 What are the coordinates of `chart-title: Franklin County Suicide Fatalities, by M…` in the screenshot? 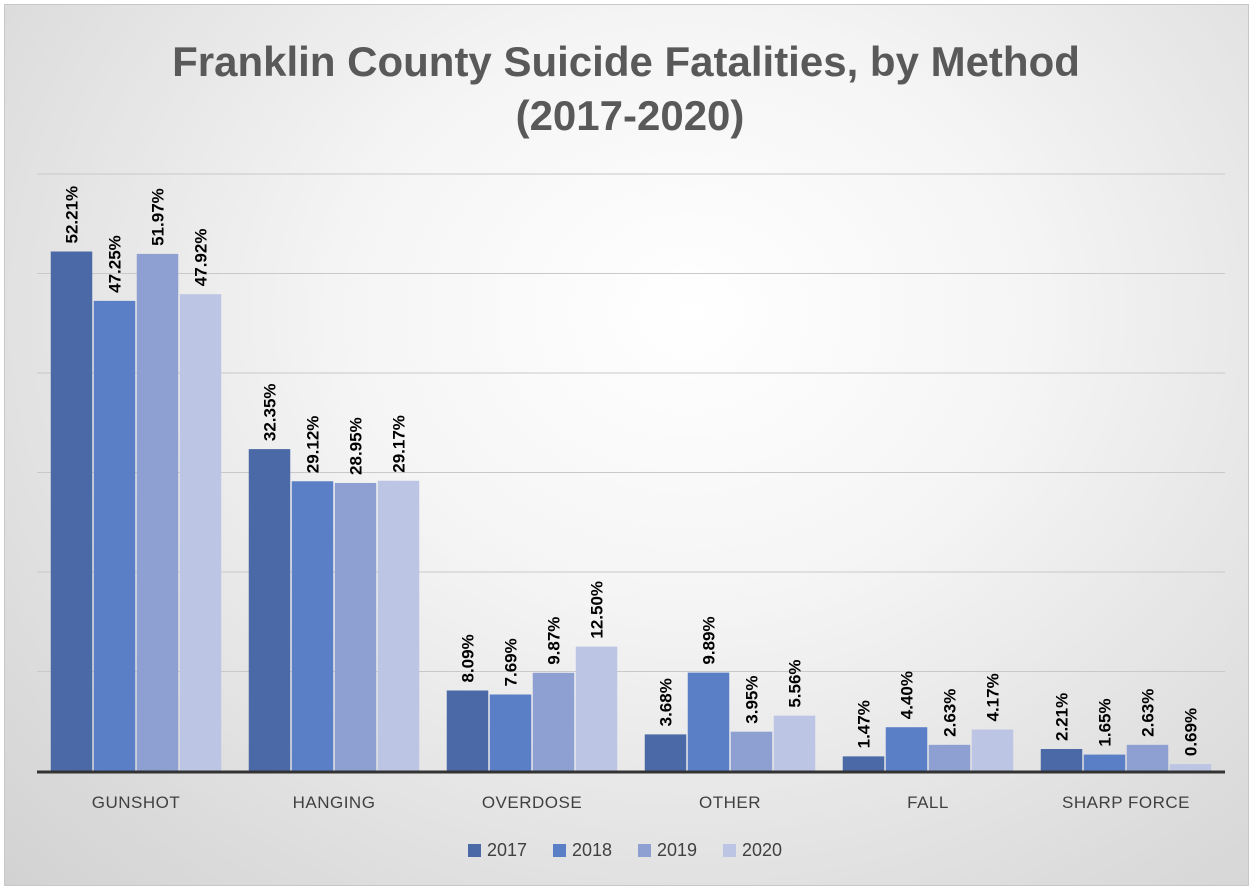 It's located at (626, 61).